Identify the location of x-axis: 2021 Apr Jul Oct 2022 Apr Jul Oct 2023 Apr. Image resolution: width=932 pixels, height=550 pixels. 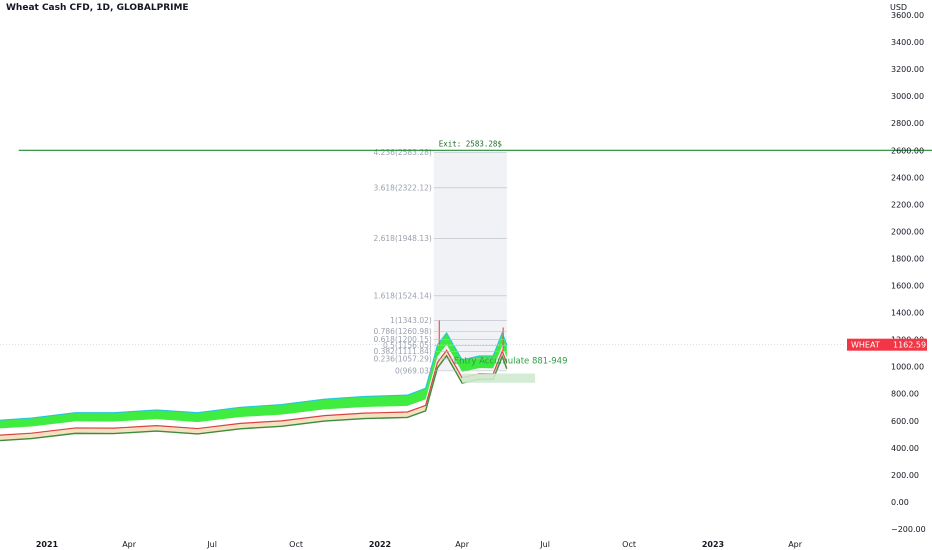
(419, 544).